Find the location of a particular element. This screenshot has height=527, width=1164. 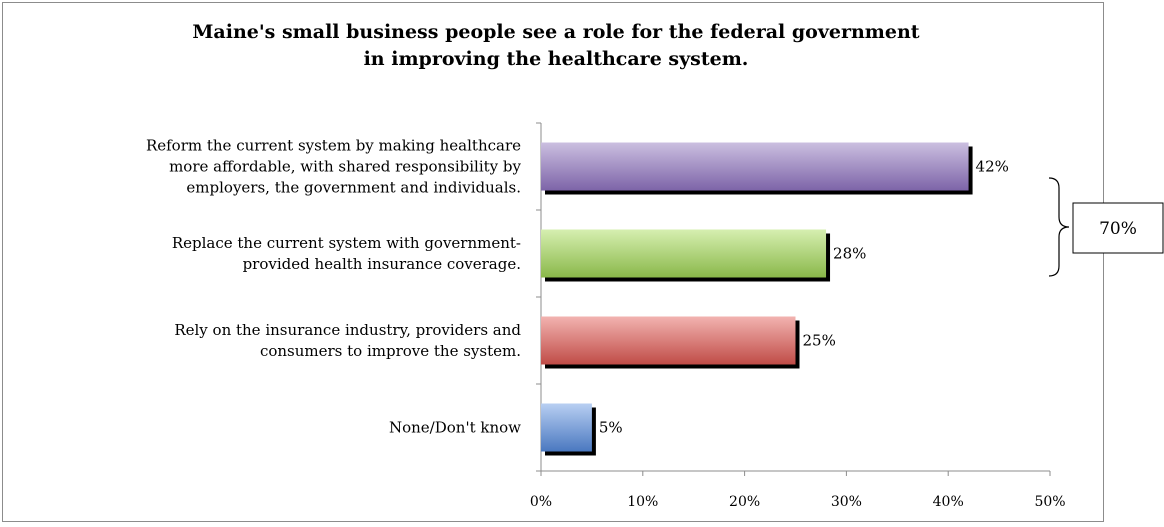

data-label: 28% is located at coordinates (849, 254).